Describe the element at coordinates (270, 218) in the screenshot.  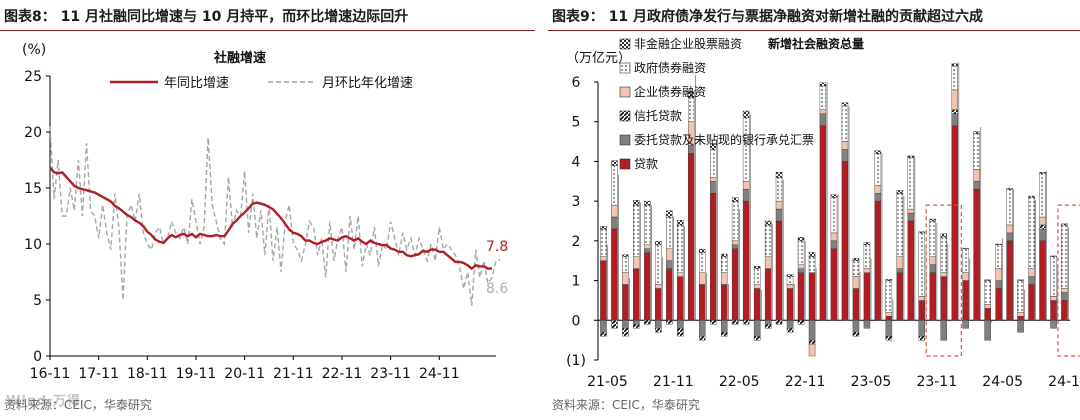
I see `series-yoy-line` at that location.